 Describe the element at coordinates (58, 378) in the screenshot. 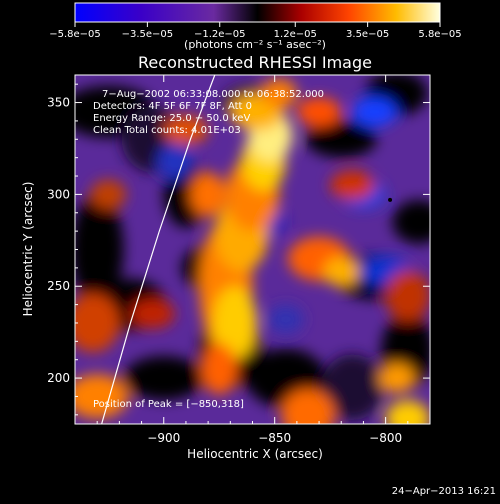

I see `y-tick-label: 200` at that location.